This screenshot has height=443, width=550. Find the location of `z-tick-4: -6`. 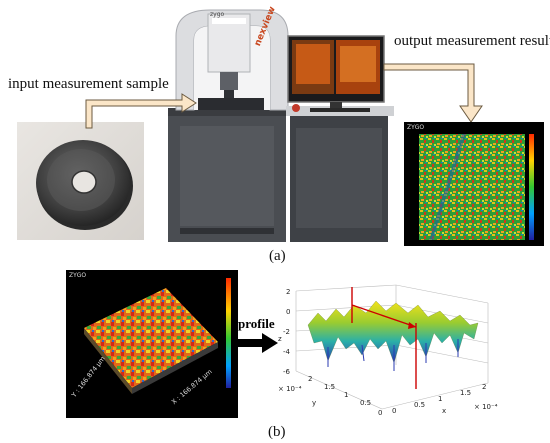

z-tick-4: -6 is located at coordinates (287, 372).